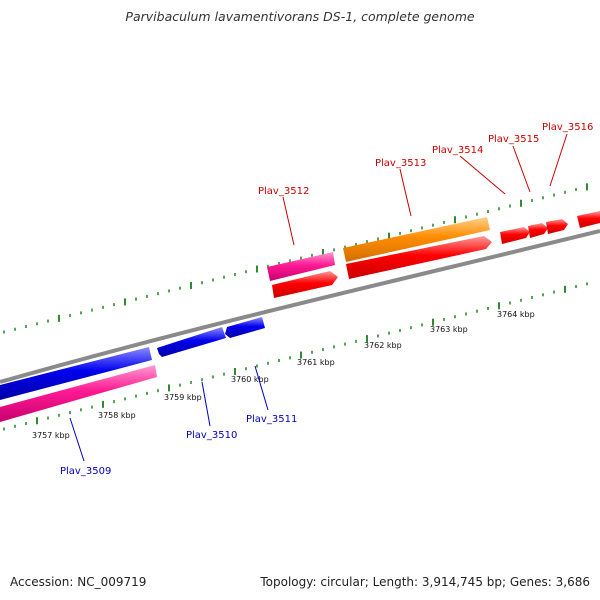 This screenshot has width=600, height=600. Describe the element at coordinates (51, 435) in the screenshot. I see `scale-label: 3757 kbp` at that location.